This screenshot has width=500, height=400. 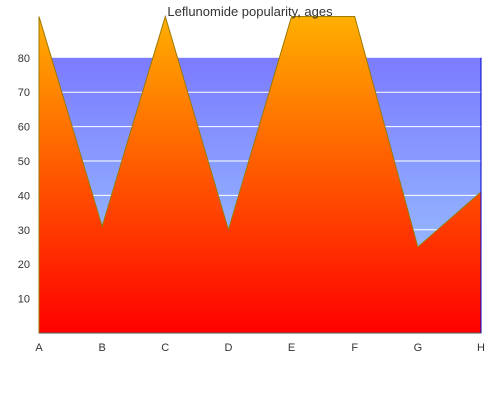 What do you see at coordinates (24, 128) in the screenshot?
I see `y-tick-label: 60` at bounding box center [24, 128].